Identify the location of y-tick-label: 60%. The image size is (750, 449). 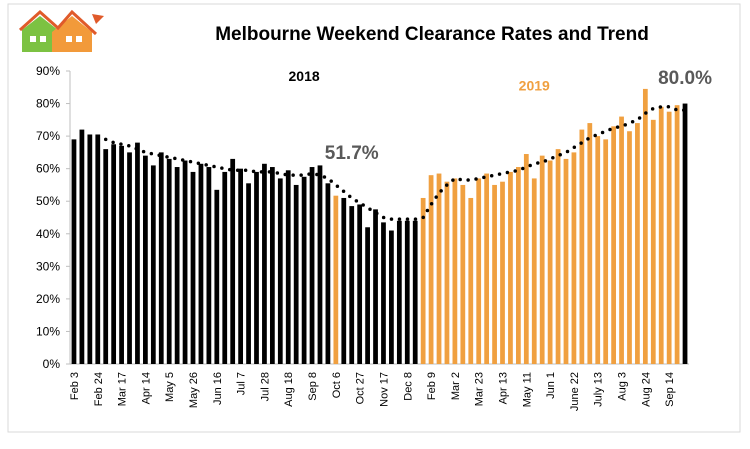
(48, 169).